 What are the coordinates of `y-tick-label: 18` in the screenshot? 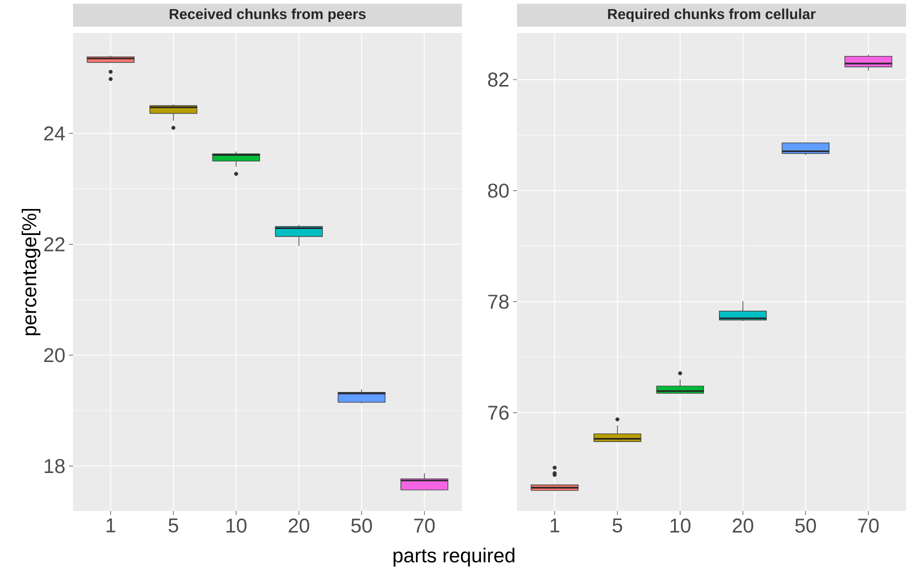 It's located at (54, 466).